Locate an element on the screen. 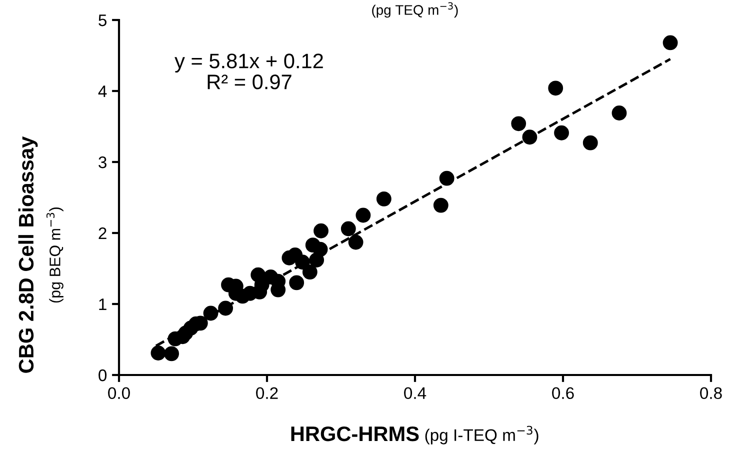 The width and height of the screenshot is (731, 455). text: (pg TEQ m$^{−3}$) is located at coordinates (415, 10).